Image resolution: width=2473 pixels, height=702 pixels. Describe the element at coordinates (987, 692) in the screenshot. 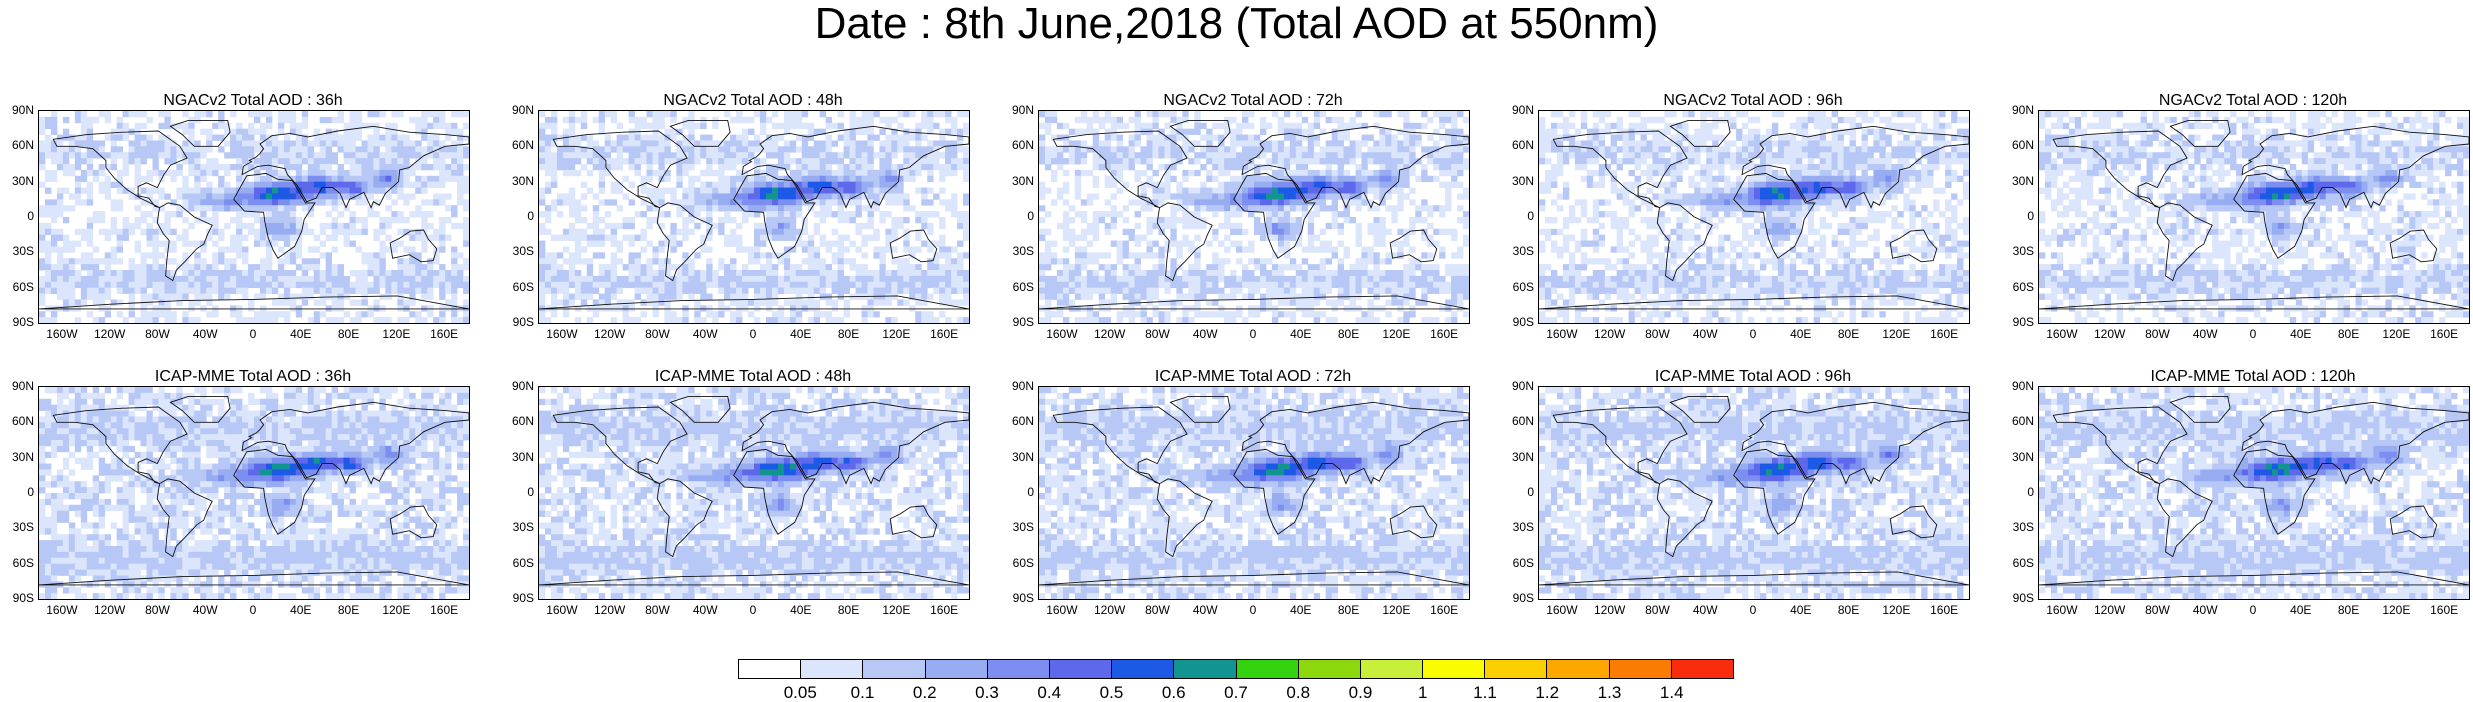

I see `colorbar-label: 0.3` at that location.